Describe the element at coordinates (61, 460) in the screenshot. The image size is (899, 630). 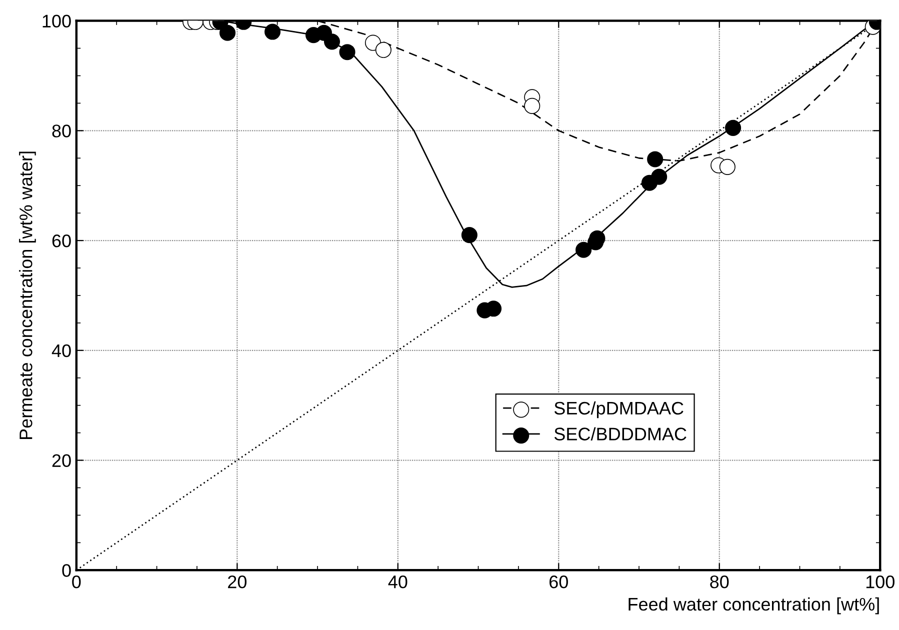
I see `y-tick-label: 20` at that location.